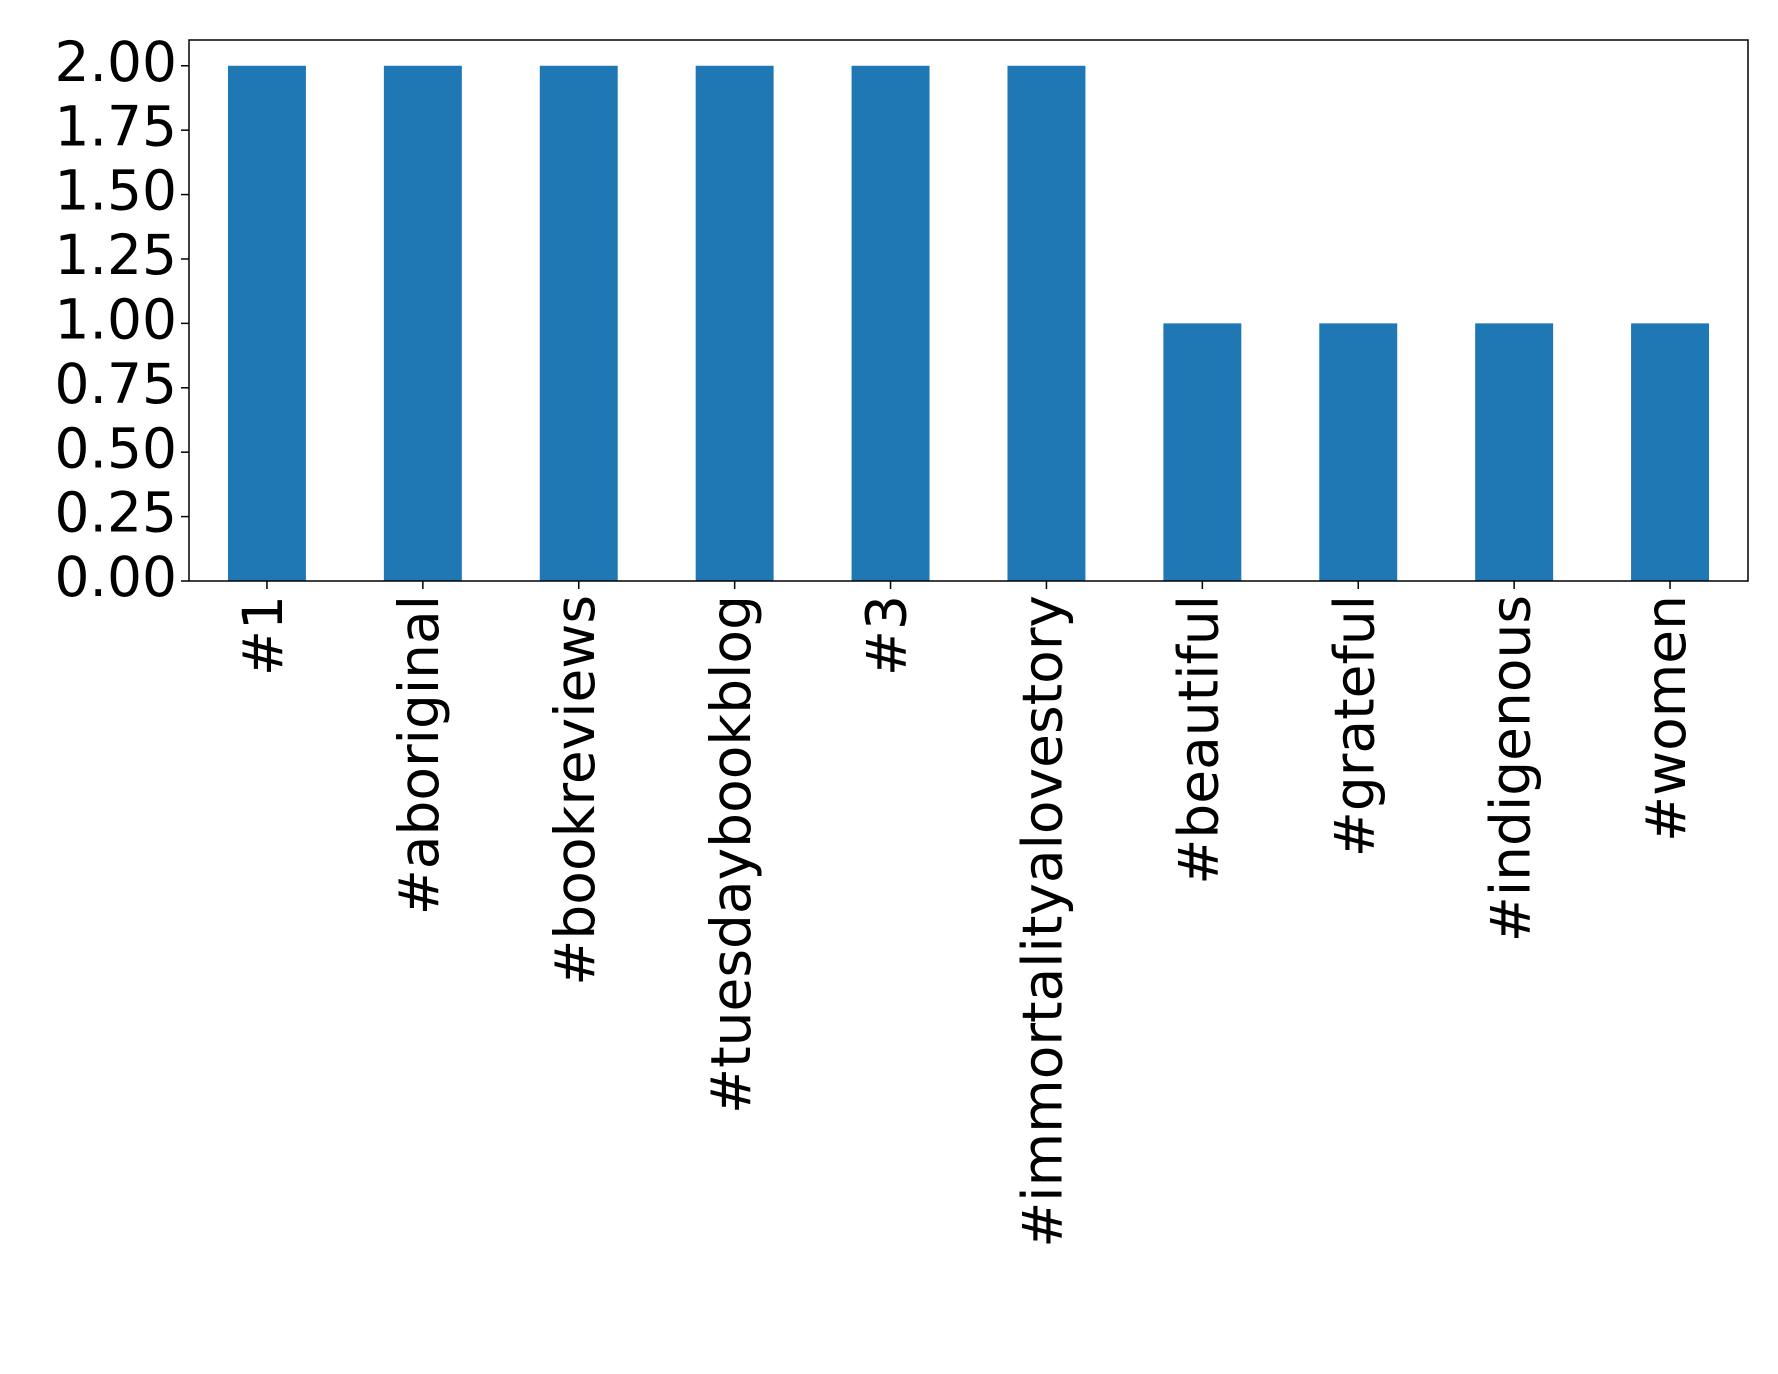  I want to click on x-tick-label: #beautiful, so click(1198, 740).